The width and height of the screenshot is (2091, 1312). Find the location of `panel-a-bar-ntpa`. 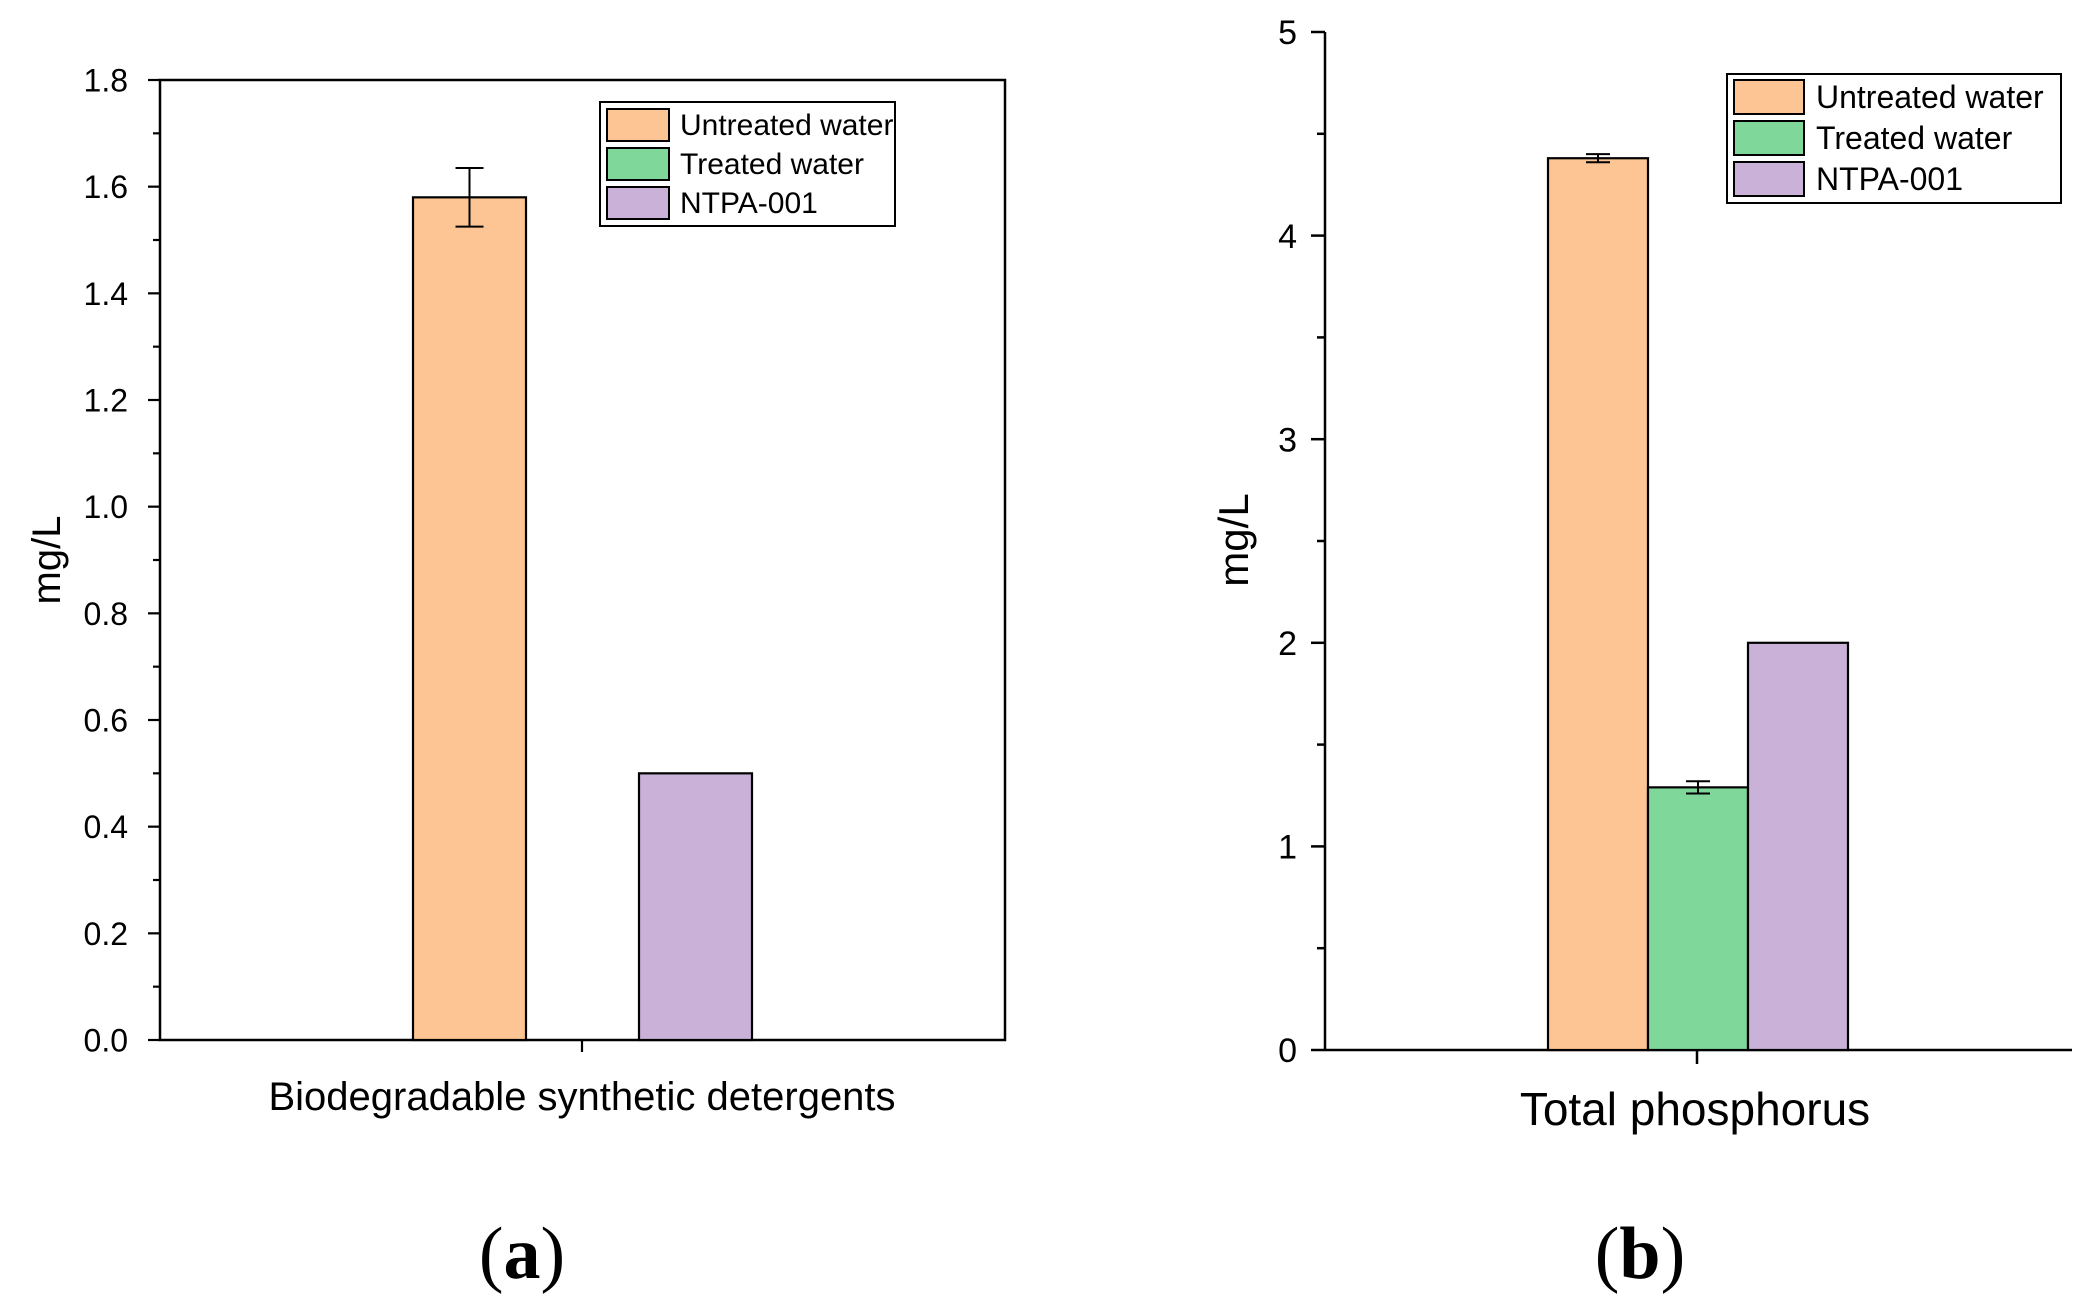

panel-a-bar-ntpa is located at coordinates (695, 907).